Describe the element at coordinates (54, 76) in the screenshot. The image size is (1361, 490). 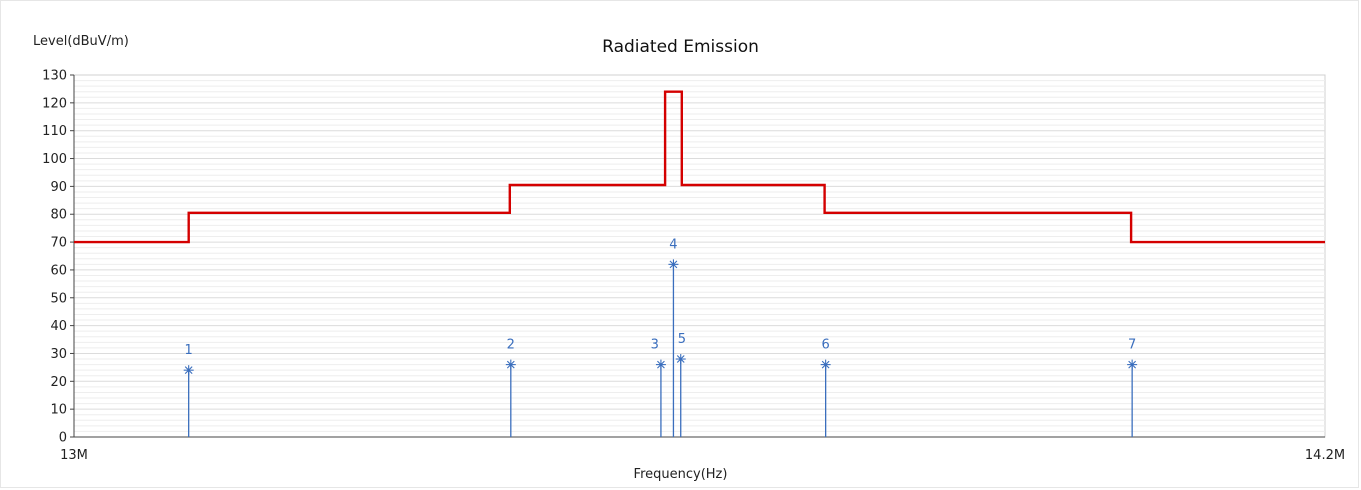
I see `y-tick-label: 130` at that location.